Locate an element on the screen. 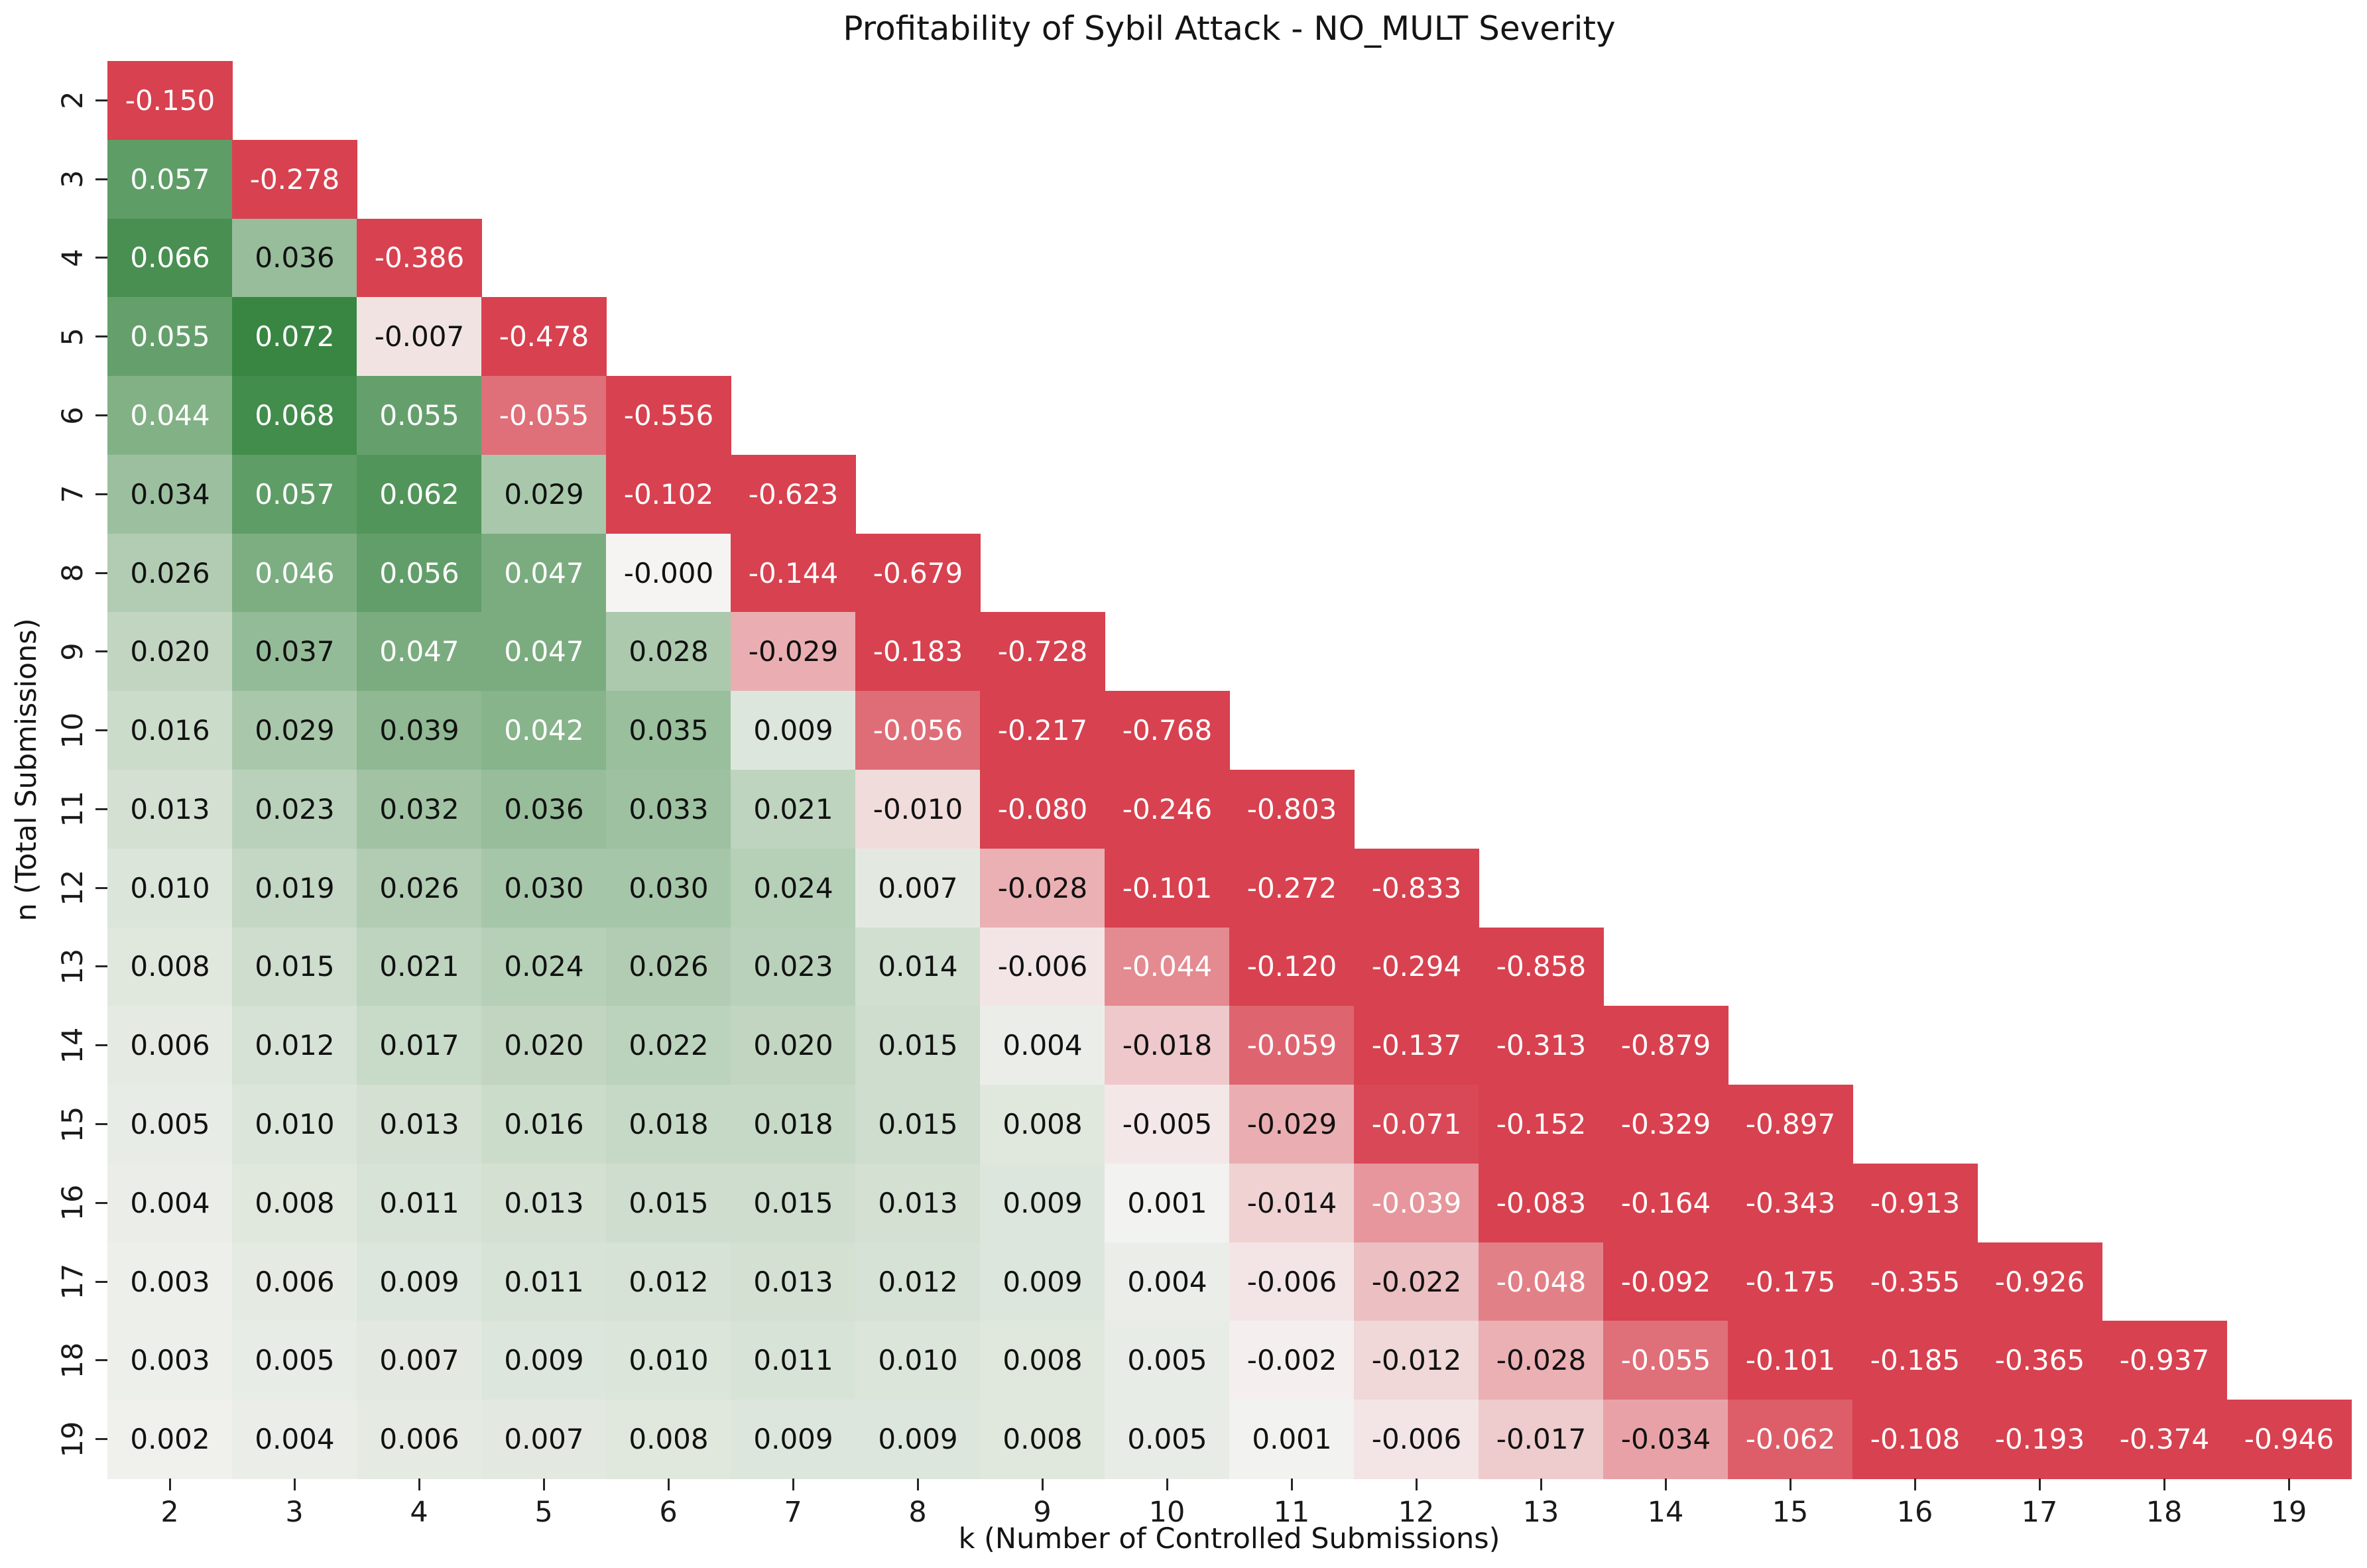  heatmap-cell: -0.728 is located at coordinates (1042, 652).